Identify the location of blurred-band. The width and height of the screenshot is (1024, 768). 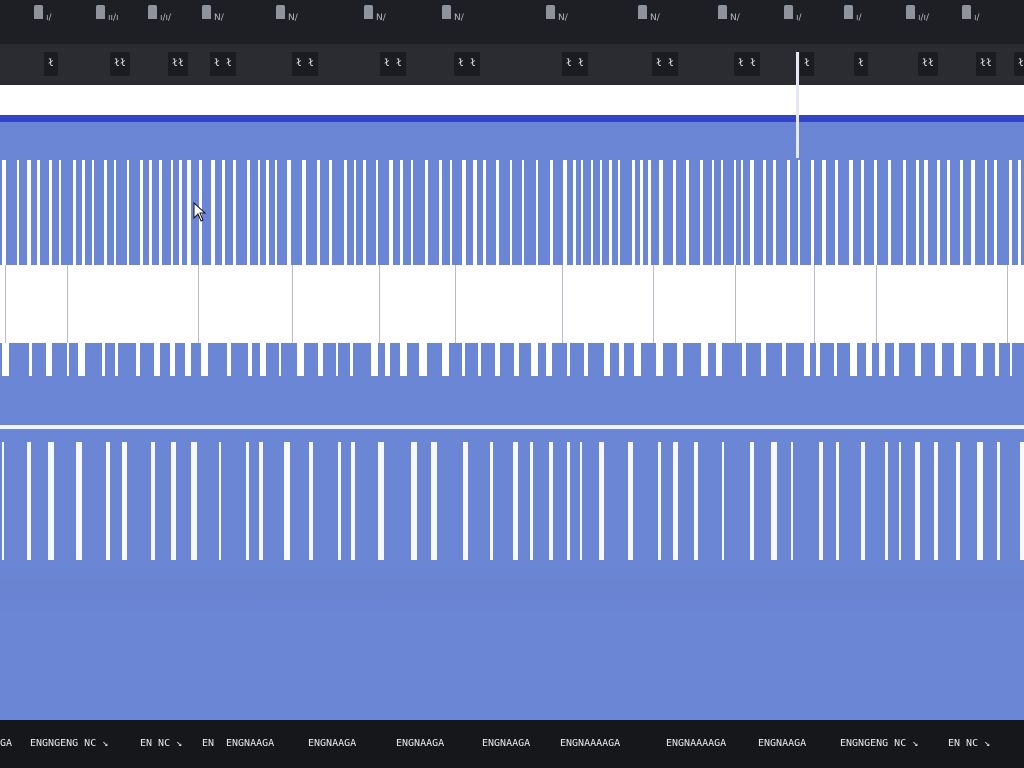
(512, 590).